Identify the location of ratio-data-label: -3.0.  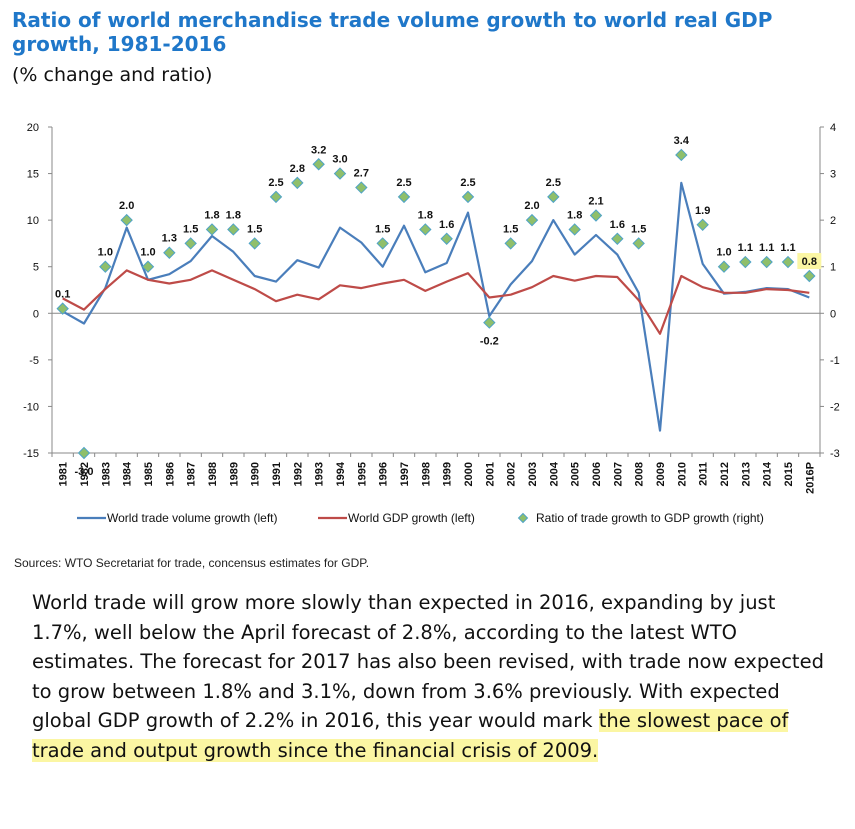
(84, 472).